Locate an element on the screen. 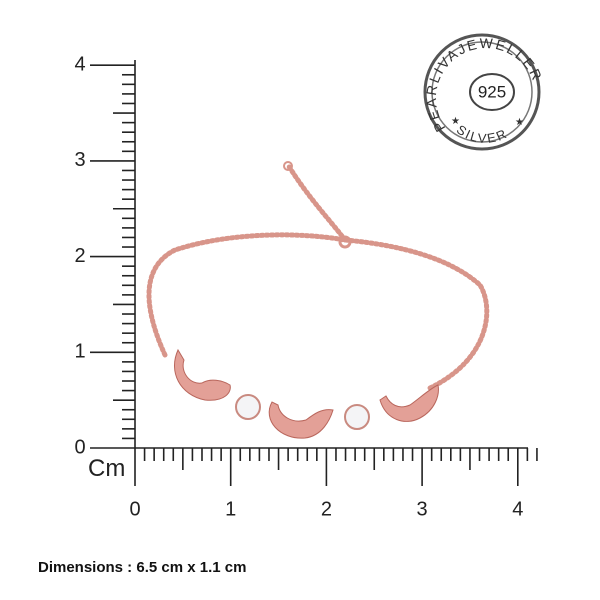  stamp-center-text: 925 is located at coordinates (492, 91).